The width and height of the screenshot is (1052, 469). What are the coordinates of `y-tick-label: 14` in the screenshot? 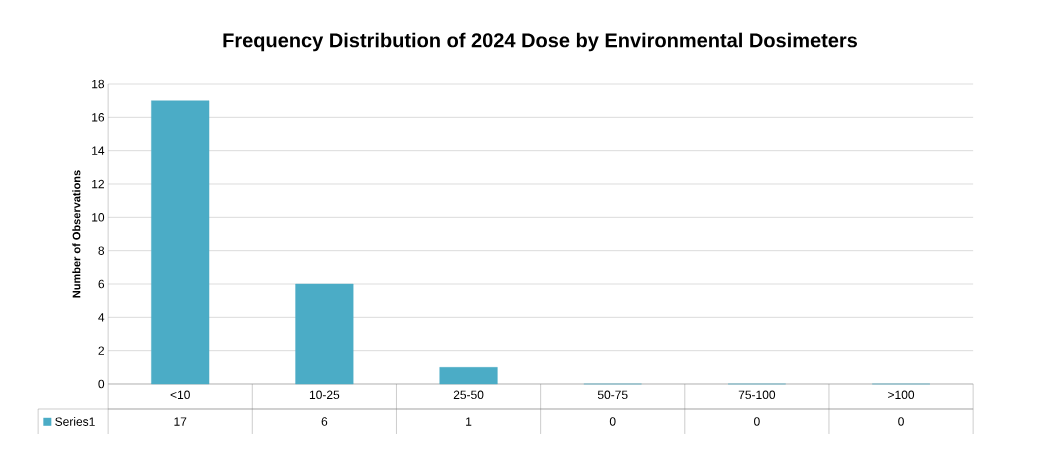 It's located at (98, 150).